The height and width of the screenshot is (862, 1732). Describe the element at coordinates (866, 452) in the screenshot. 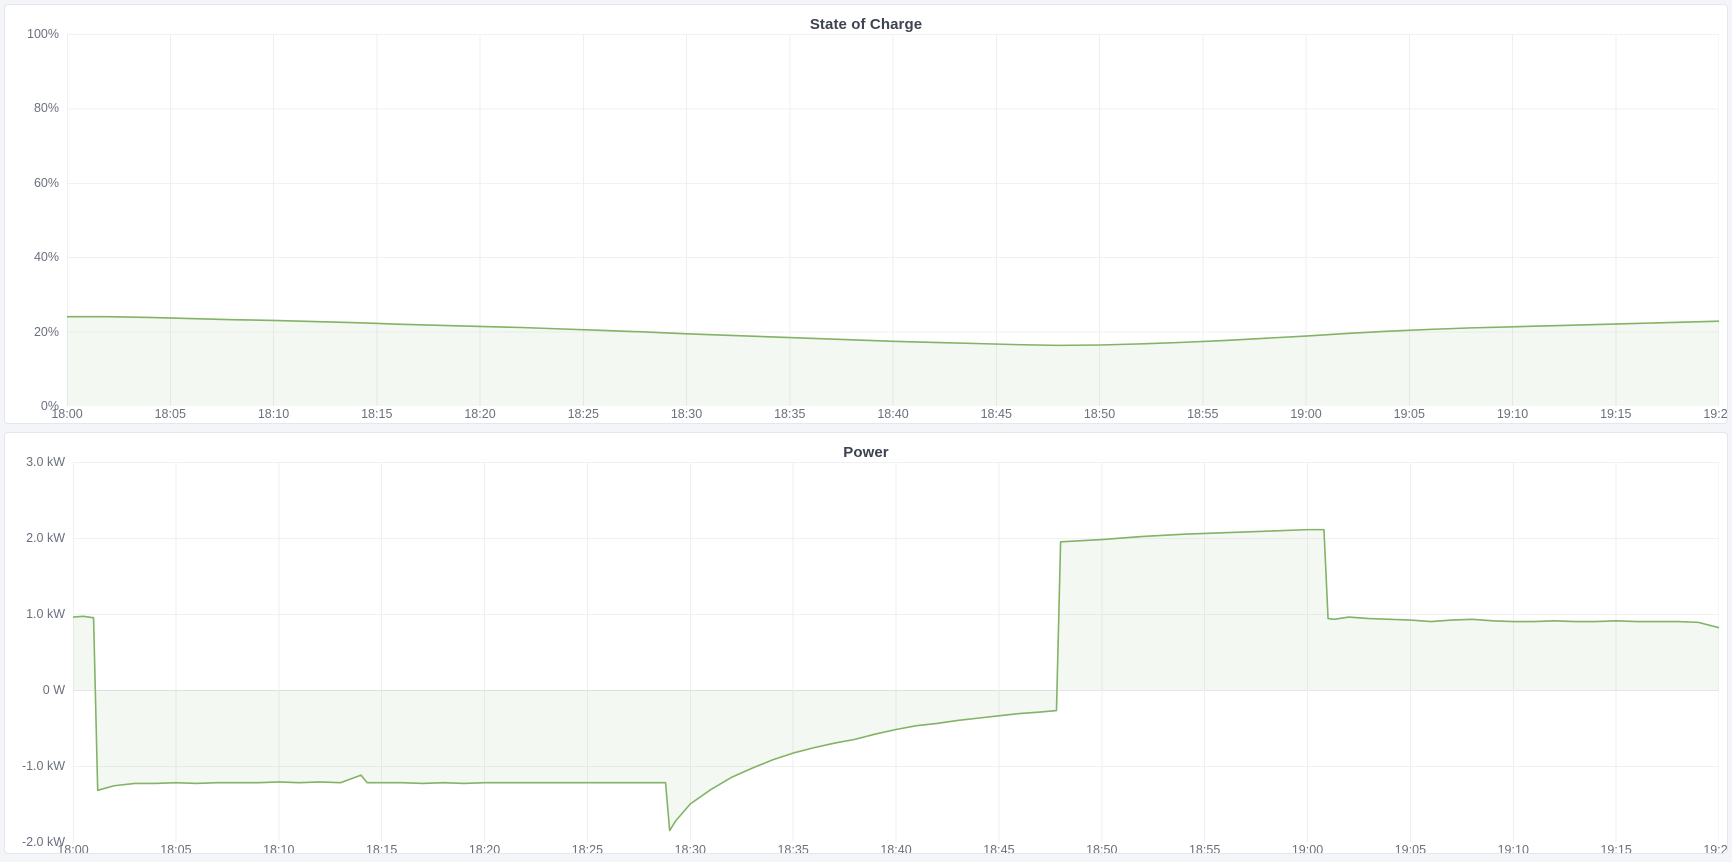

I see `panel-title-power: Power` at that location.